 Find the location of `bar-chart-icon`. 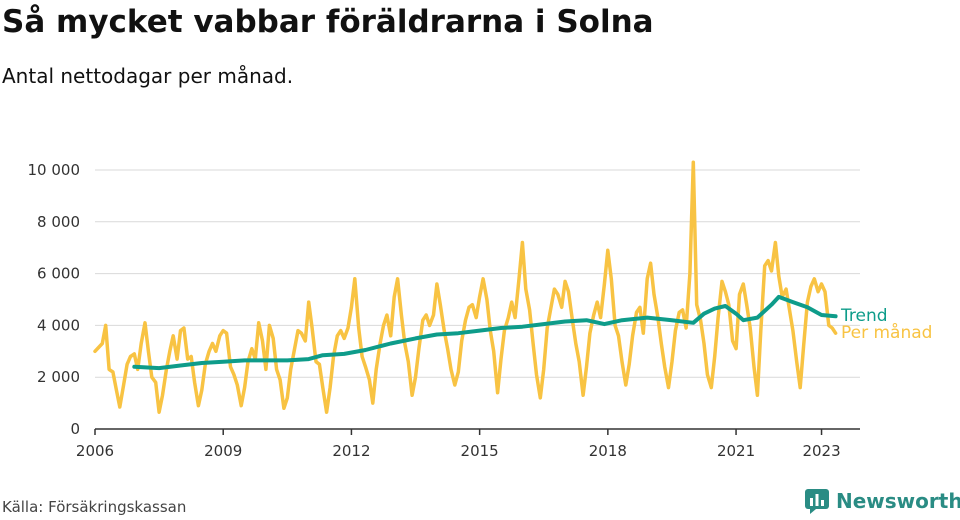

bar-chart-icon is located at coordinates (817, 501).